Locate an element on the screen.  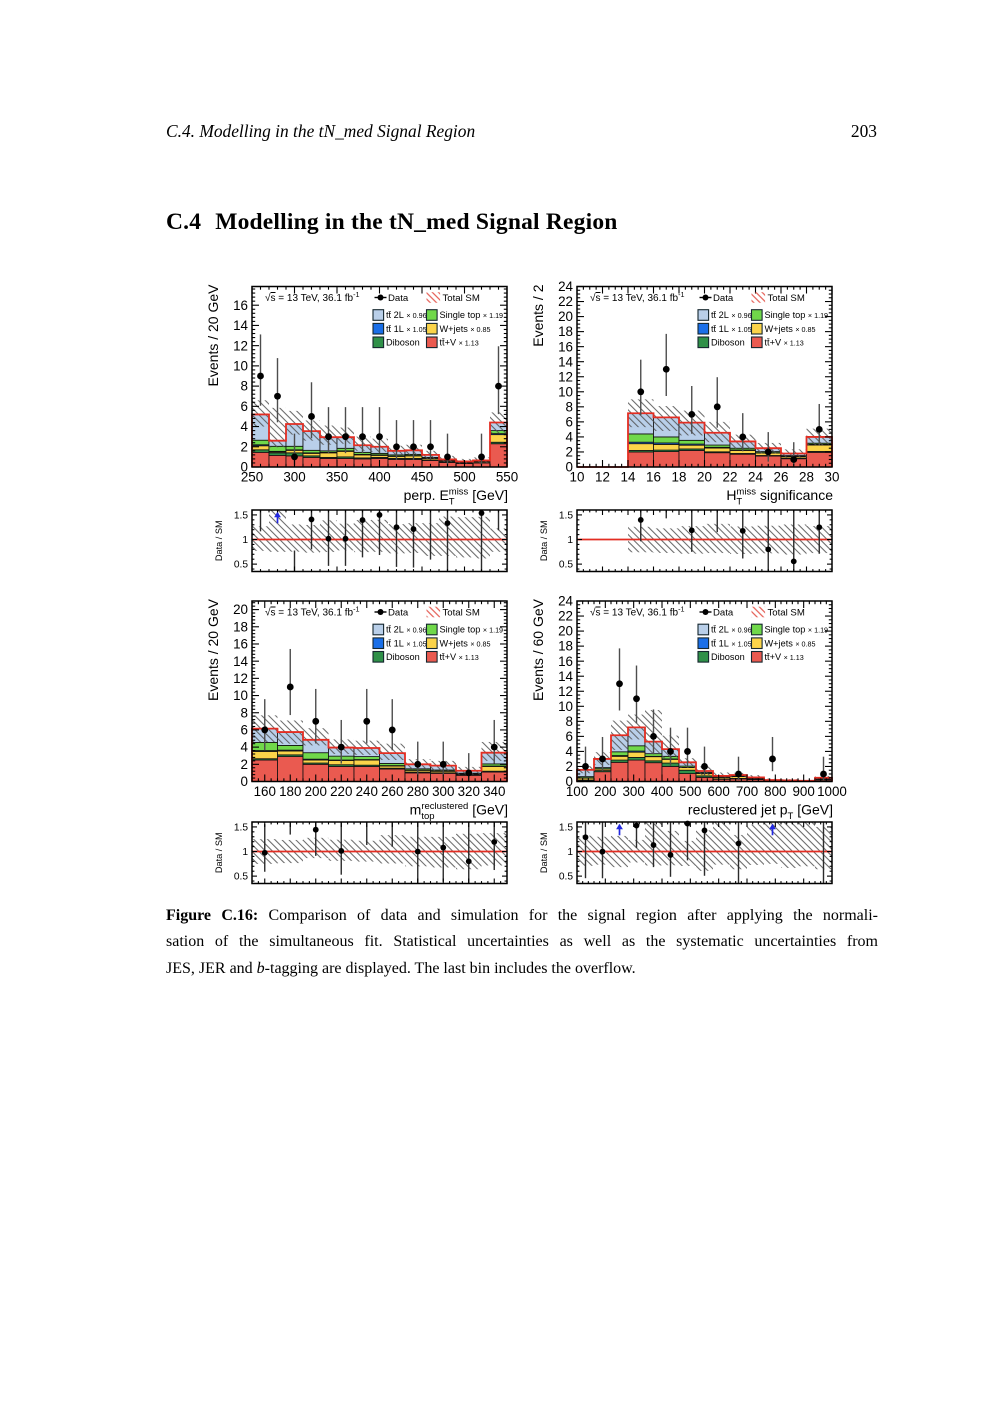
axis-ticks is located at coordinates (379, 852).